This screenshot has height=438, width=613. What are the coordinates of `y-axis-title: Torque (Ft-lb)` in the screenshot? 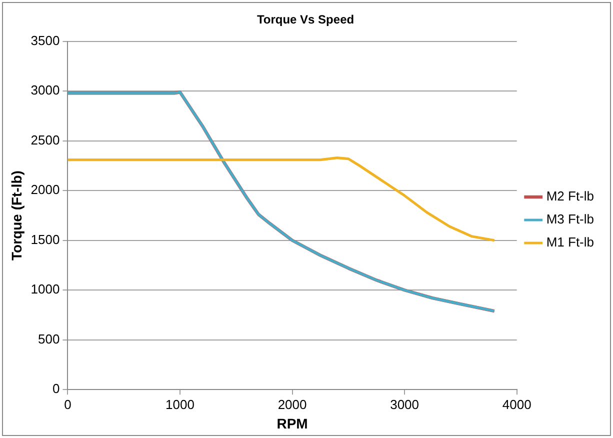 It's located at (16, 215).